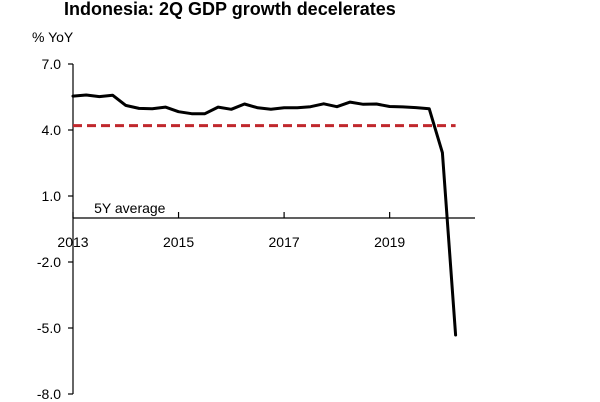  Describe the element at coordinates (49, 262) in the screenshot. I see `y-tick-label: -2.0` at that location.